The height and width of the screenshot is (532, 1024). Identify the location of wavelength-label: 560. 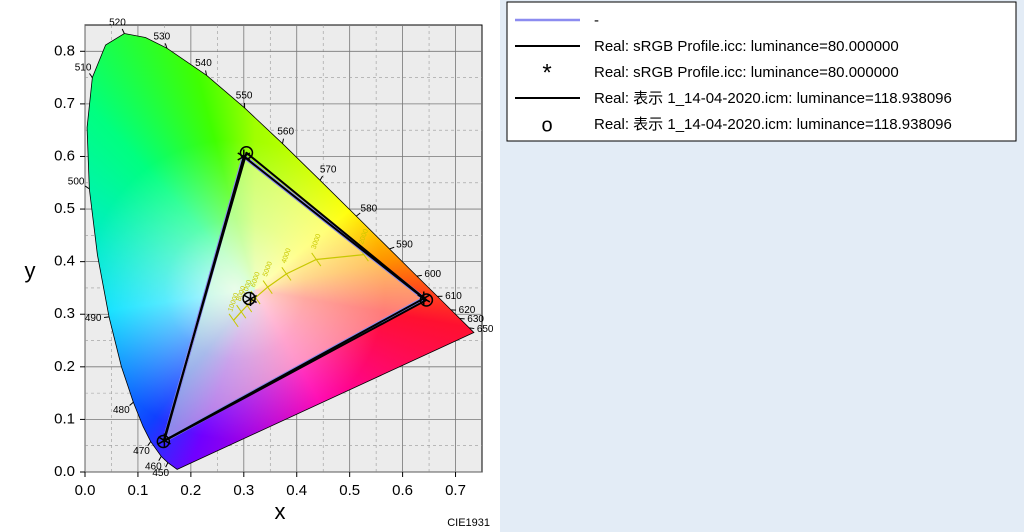
(285, 131).